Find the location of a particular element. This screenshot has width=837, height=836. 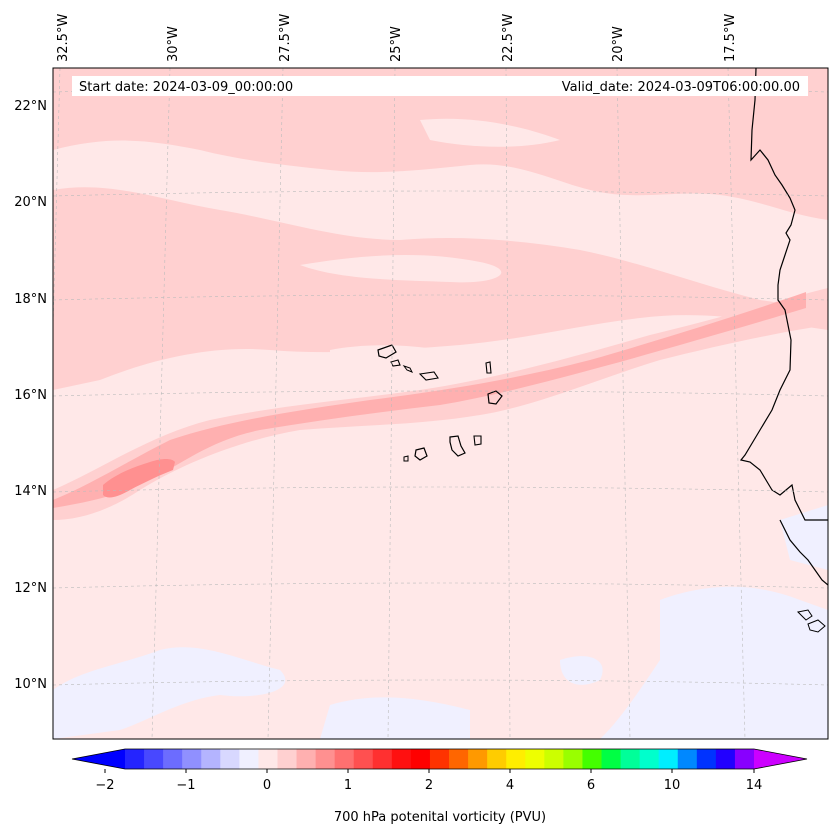

colorbar-outline is located at coordinates (439, 759).